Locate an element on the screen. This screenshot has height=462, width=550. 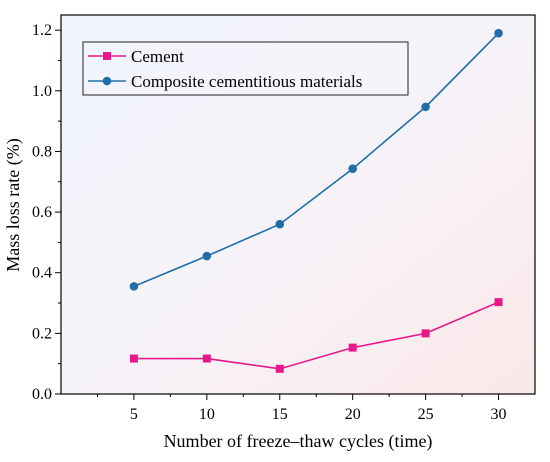
x-tick-label: 30 is located at coordinates (499, 414).